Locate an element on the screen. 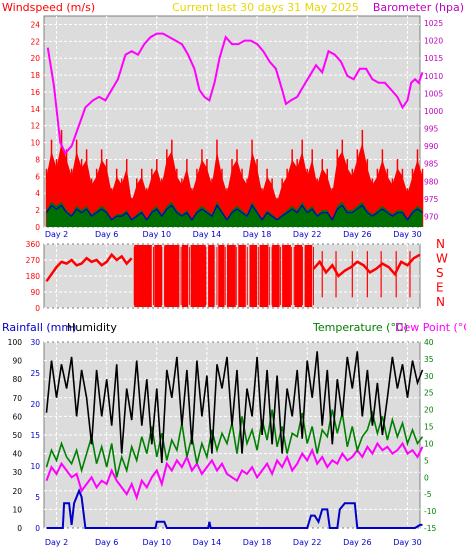 The height and width of the screenshot is (555, 466). y-tick-label: 1000 is located at coordinates (433, 111).